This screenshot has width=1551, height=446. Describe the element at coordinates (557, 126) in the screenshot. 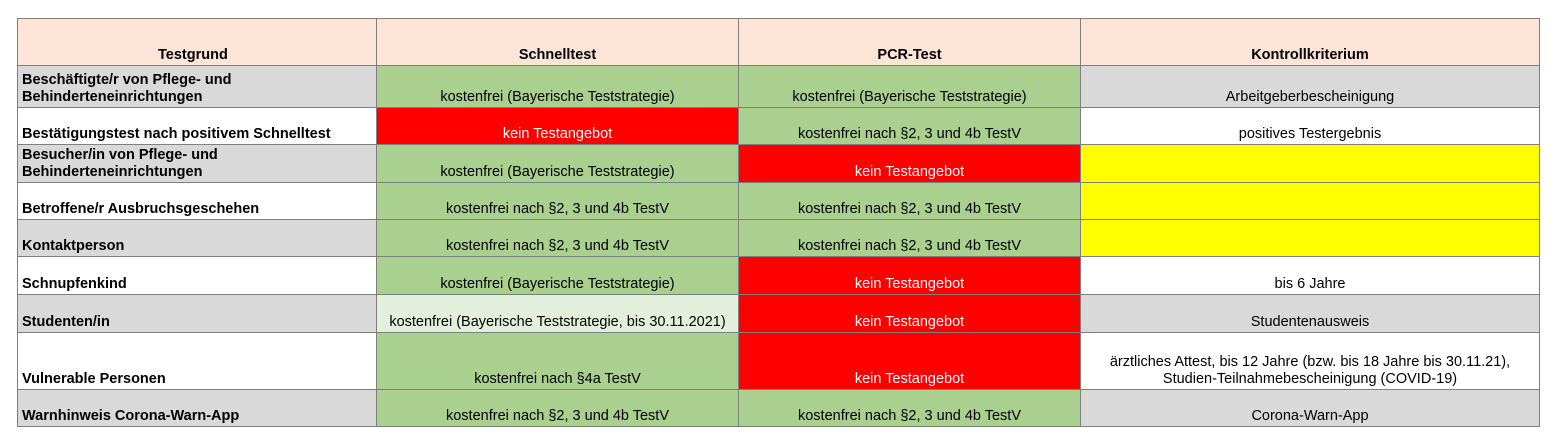

I see `cell-schnelltest: kein Testangebot` at that location.